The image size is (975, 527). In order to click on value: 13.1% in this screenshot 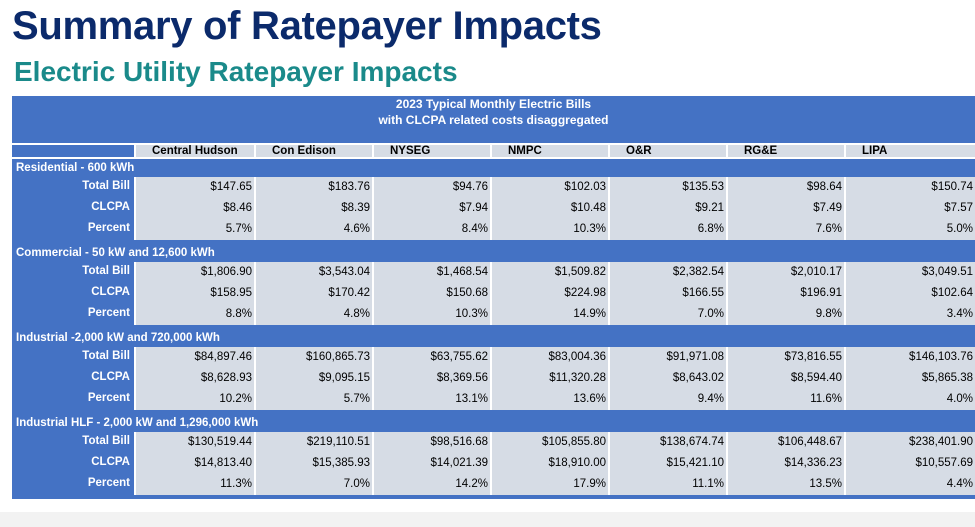, I will do `click(471, 399)`.